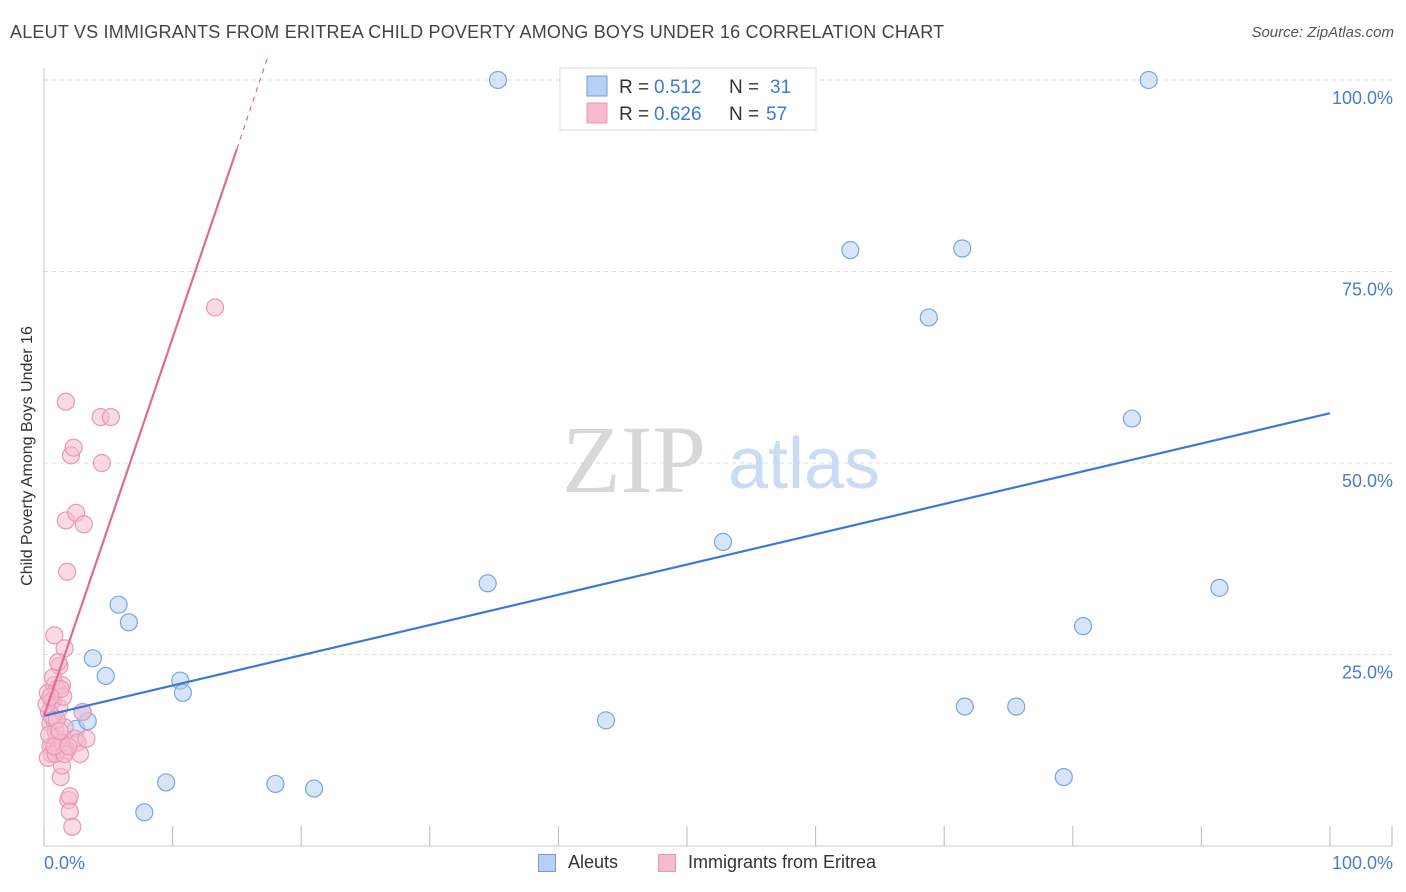  Describe the element at coordinates (678, 87) in the screenshot. I see `legend-r-value-1: 0.512` at that location.